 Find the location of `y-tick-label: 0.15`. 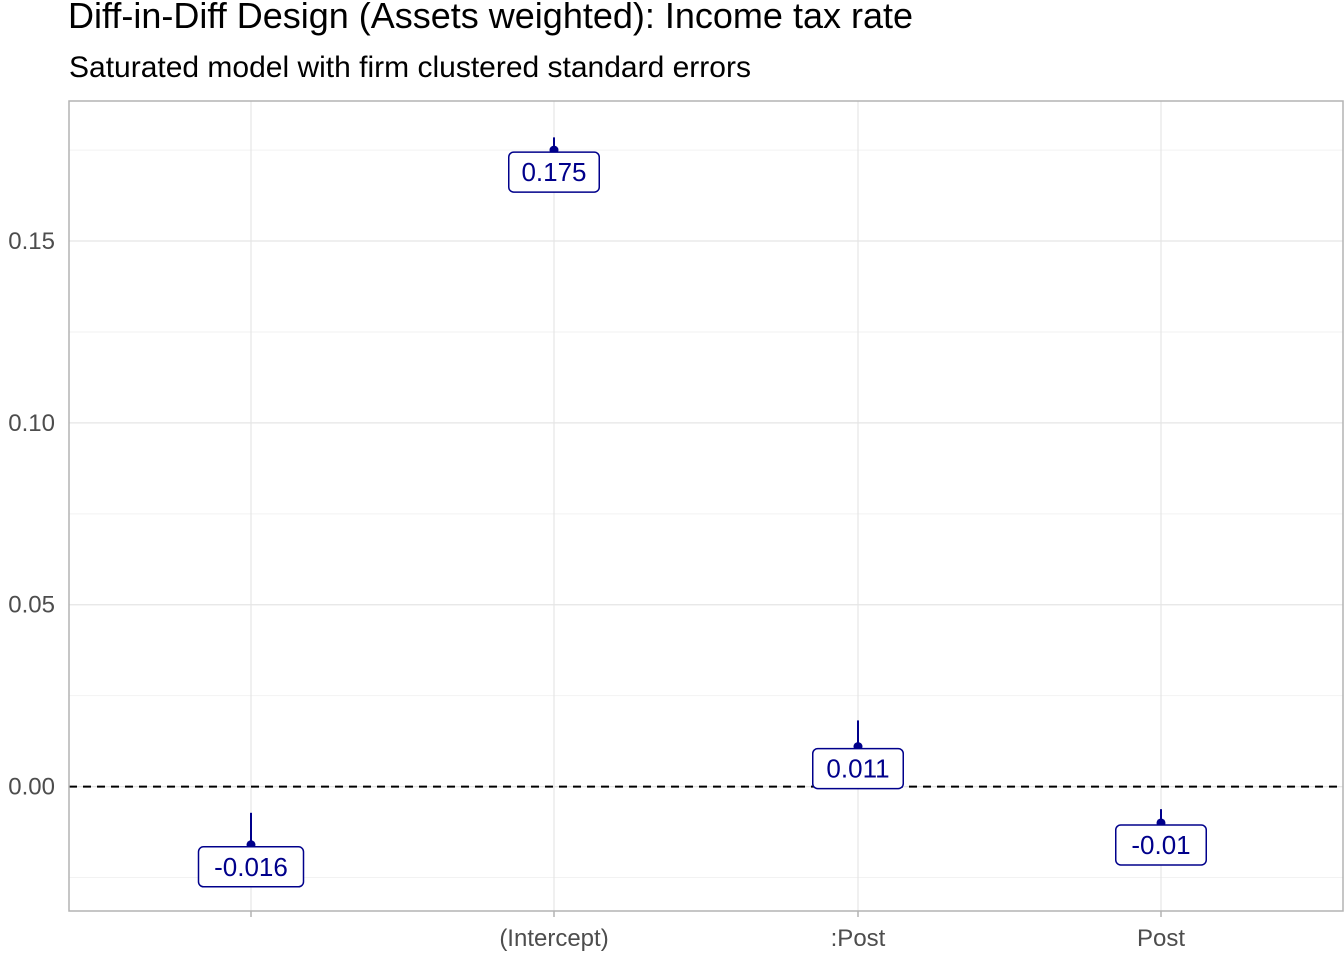

y-tick-label: 0.15 is located at coordinates (31, 241).